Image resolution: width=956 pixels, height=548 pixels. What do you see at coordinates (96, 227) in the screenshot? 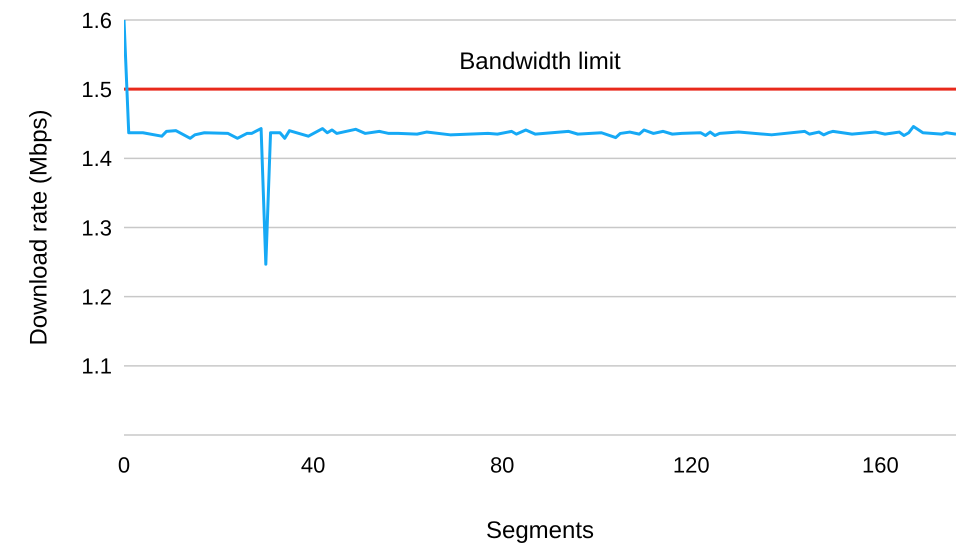
I see `y-tick-label: 1.3` at bounding box center [96, 227].